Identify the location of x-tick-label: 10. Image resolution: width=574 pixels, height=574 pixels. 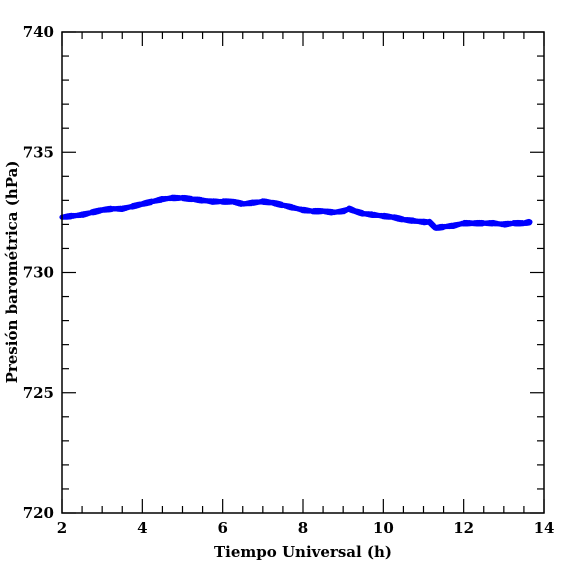
(383, 528).